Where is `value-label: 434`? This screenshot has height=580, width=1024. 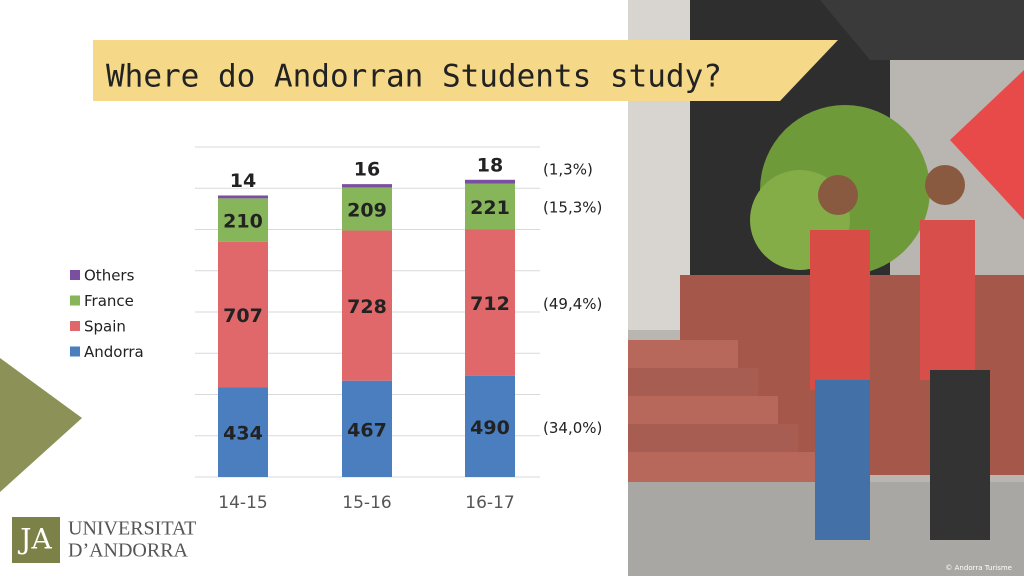
value-label: 434 is located at coordinates (243, 434).